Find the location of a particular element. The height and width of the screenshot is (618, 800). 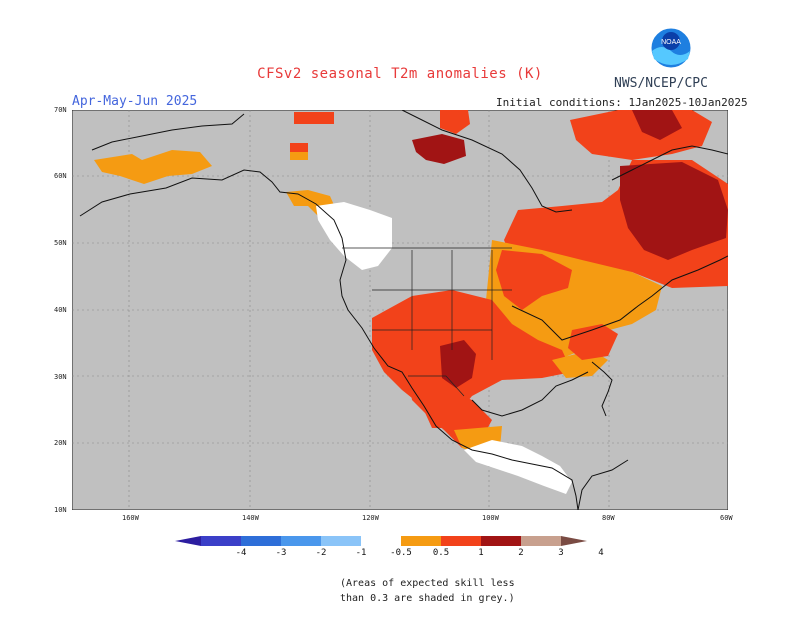

colorbar-label: 2 is located at coordinates (521, 553).